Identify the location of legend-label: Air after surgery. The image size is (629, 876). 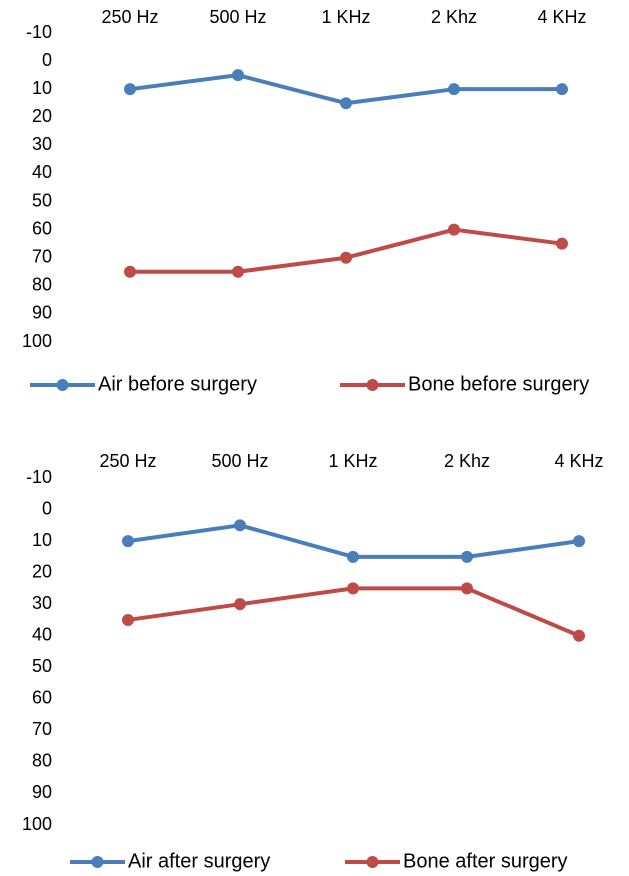
(199, 861).